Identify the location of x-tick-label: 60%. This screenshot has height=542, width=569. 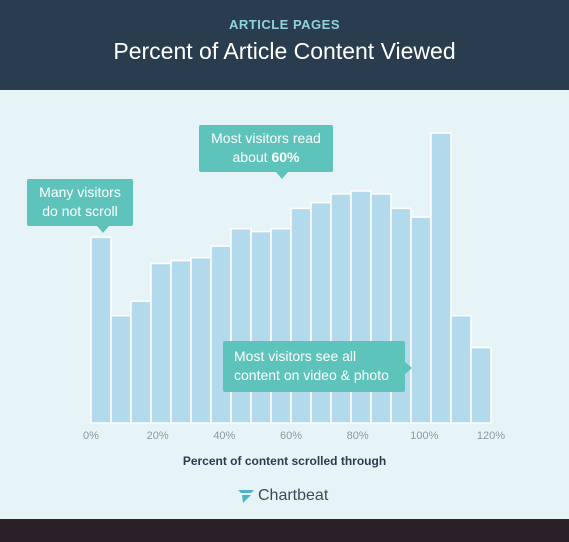
(291, 436).